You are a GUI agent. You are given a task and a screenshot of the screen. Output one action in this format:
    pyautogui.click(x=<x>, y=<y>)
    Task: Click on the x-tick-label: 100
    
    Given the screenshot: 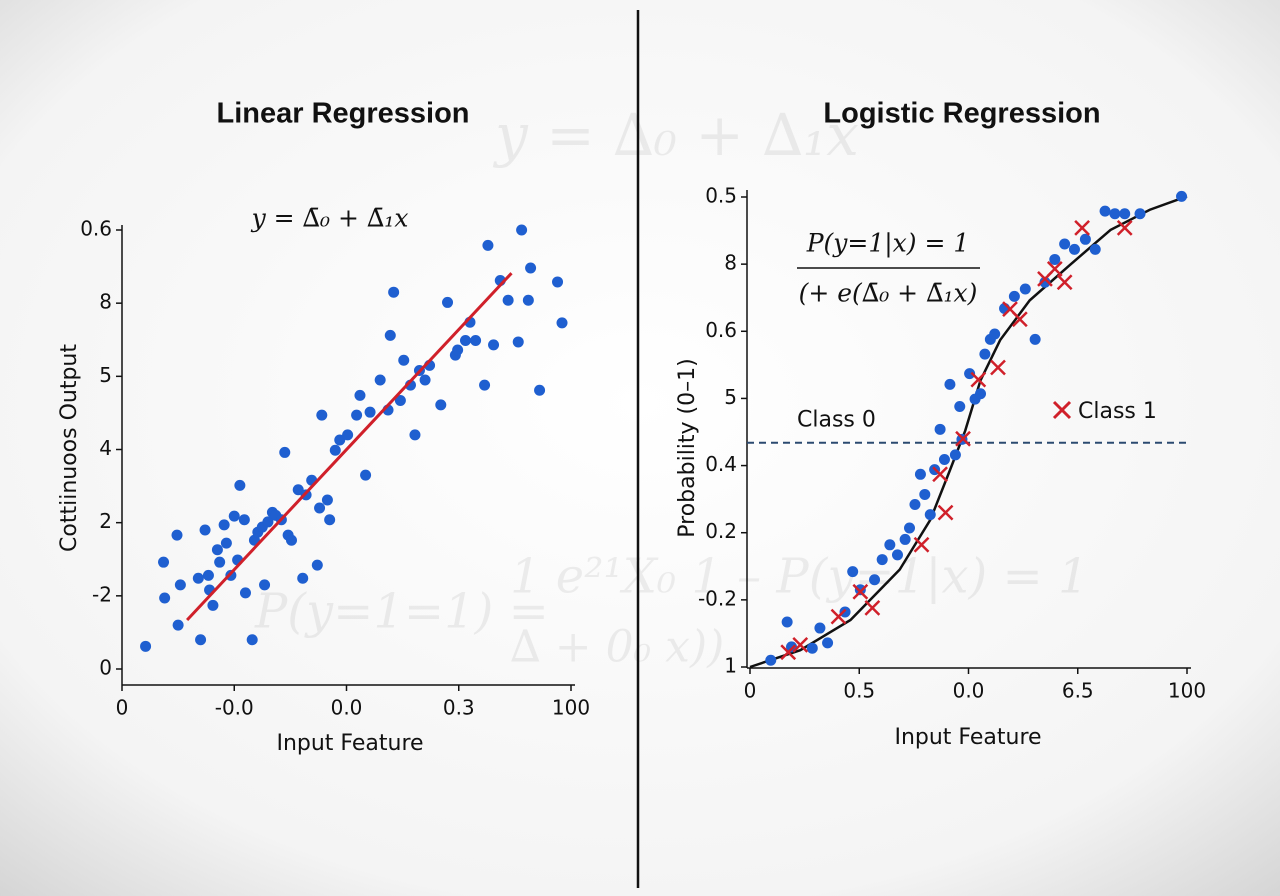 What is the action you would take?
    pyautogui.click(x=571, y=708)
    